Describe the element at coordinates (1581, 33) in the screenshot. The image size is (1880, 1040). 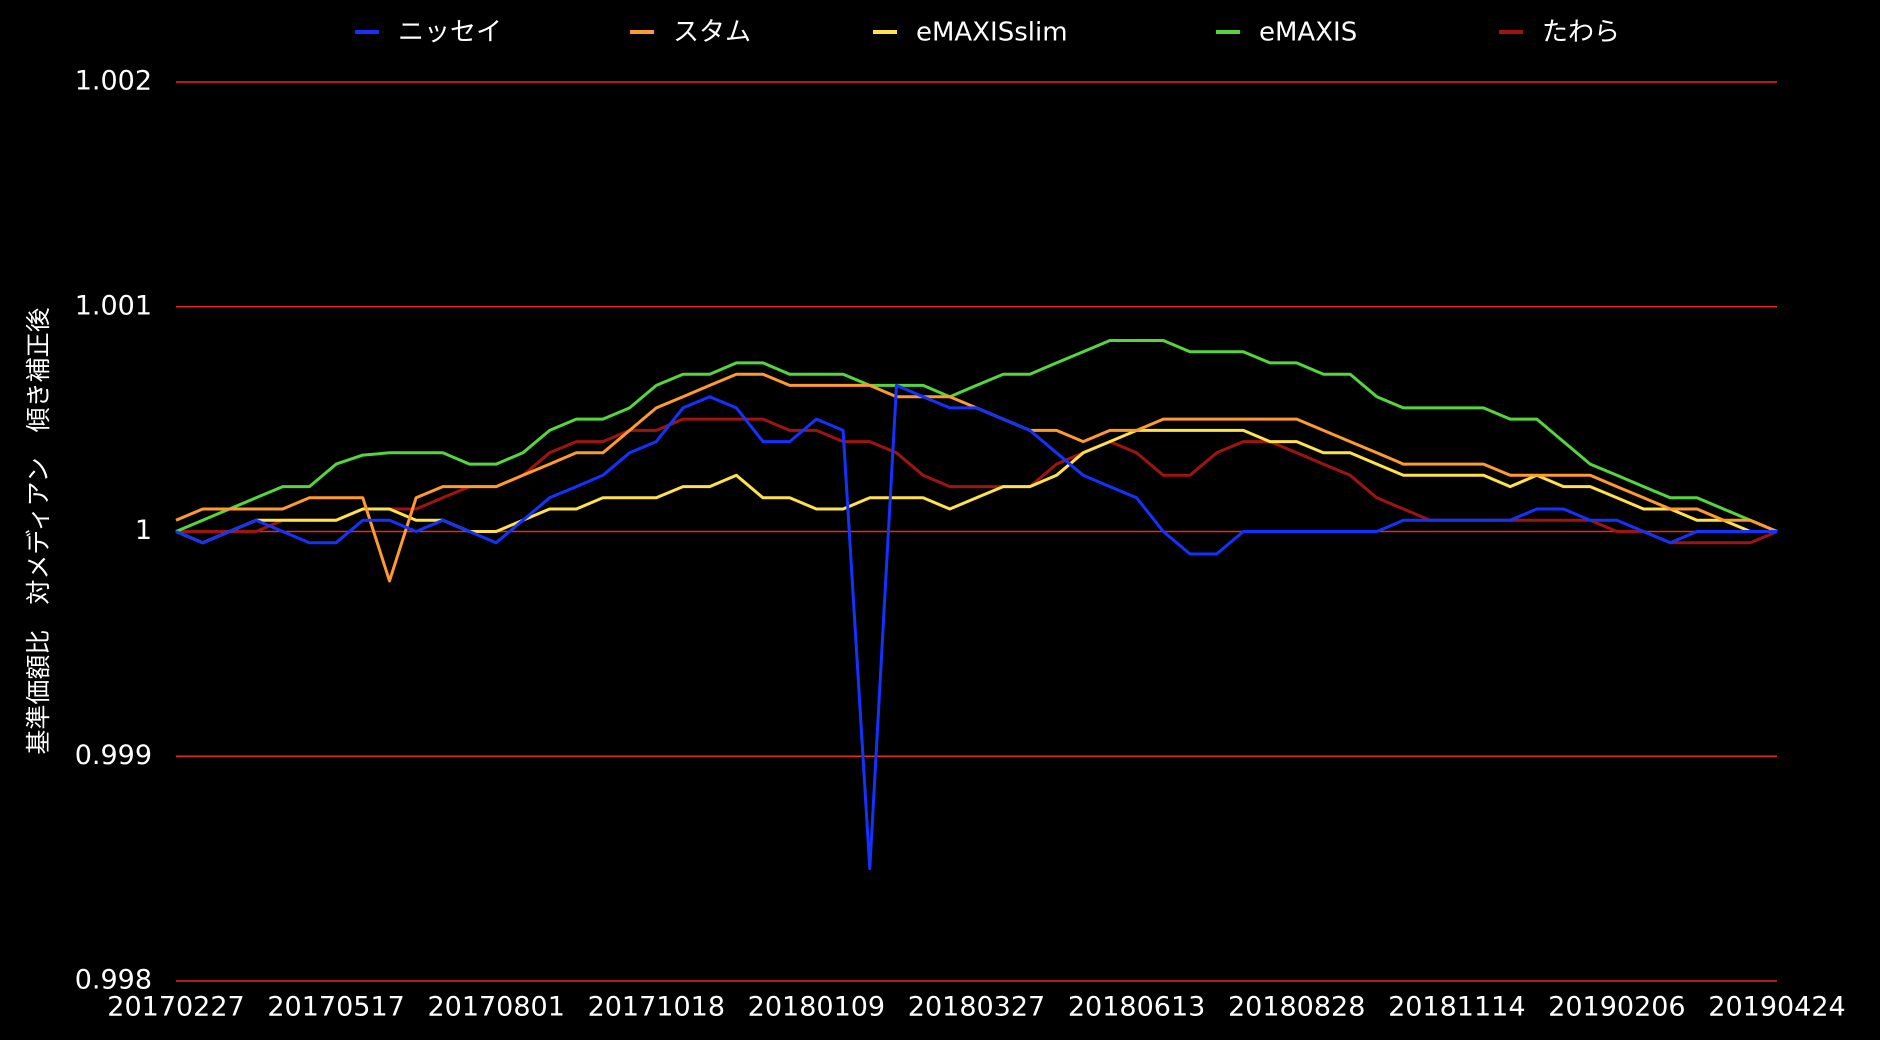
I see `legend-label: たわら` at that location.